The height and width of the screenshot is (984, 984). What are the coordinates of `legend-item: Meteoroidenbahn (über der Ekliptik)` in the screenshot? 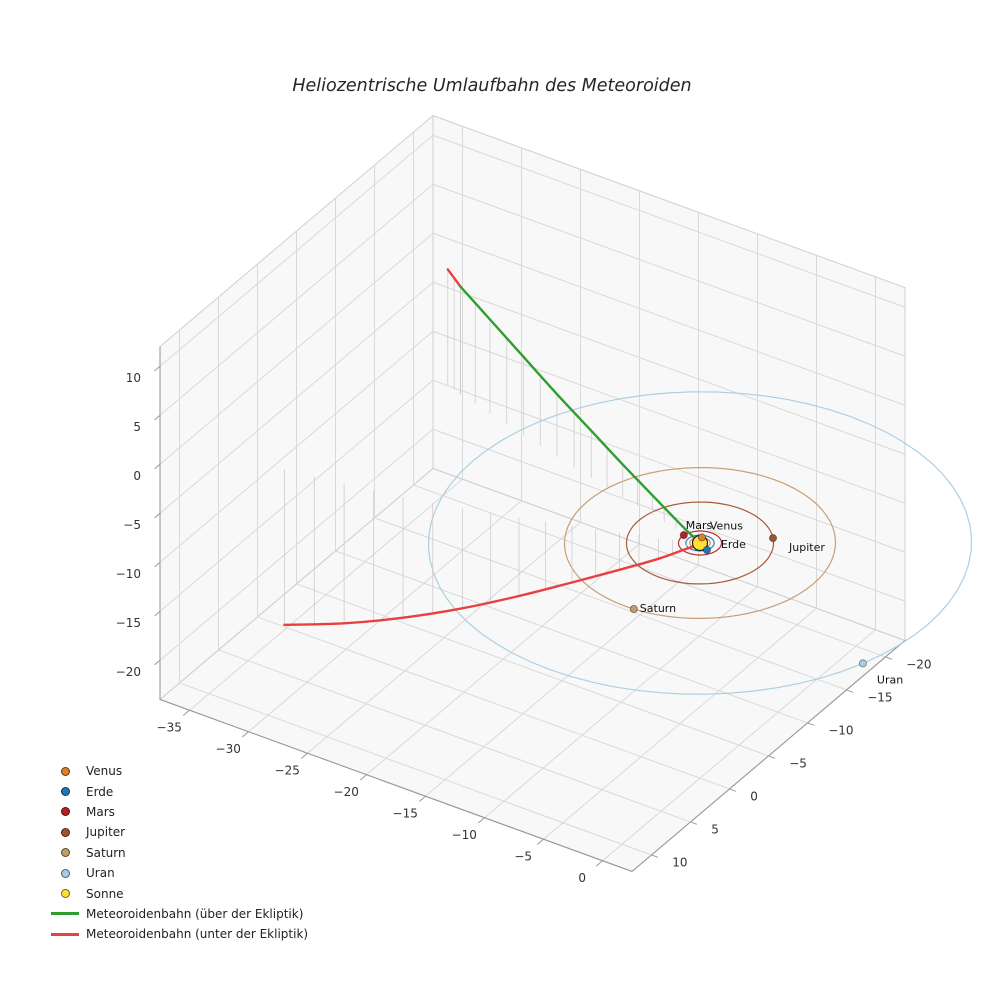 It's located at (179, 914).